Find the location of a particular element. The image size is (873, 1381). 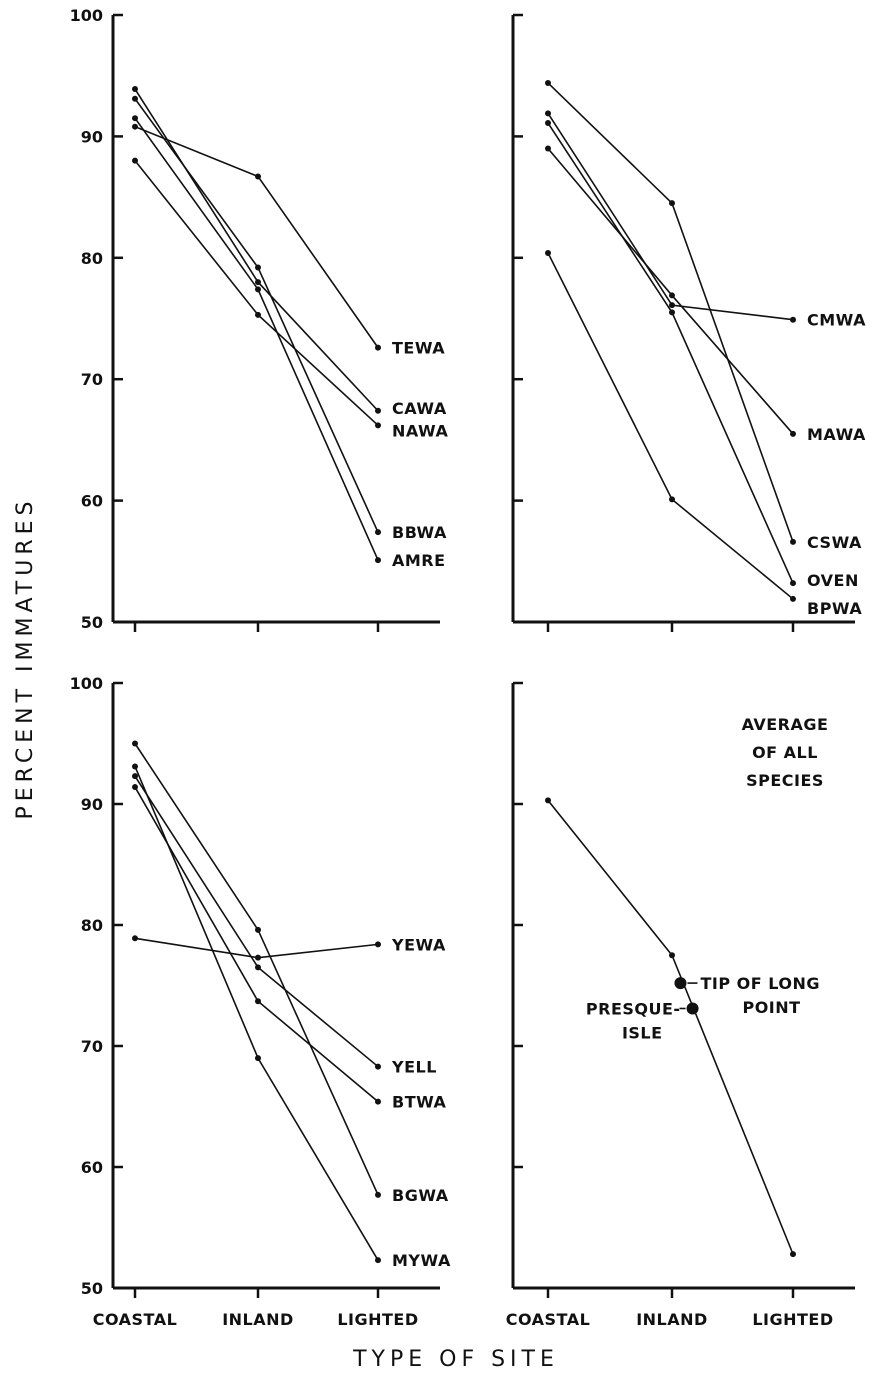

series-yell: YELL is located at coordinates (284, 925).